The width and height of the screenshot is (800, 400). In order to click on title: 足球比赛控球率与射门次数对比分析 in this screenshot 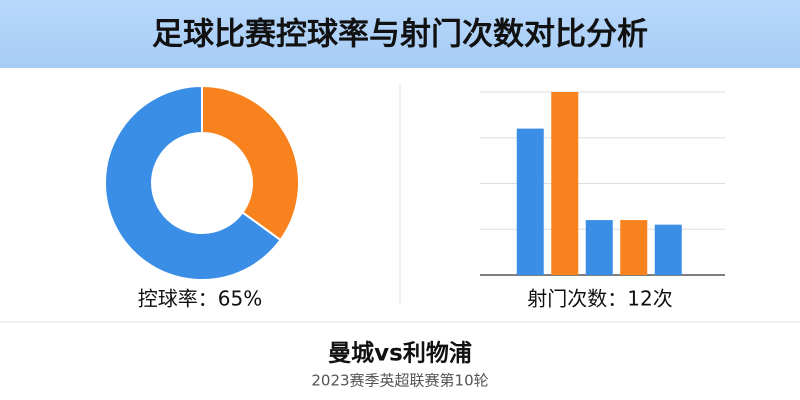, I will do `click(400, 35)`.